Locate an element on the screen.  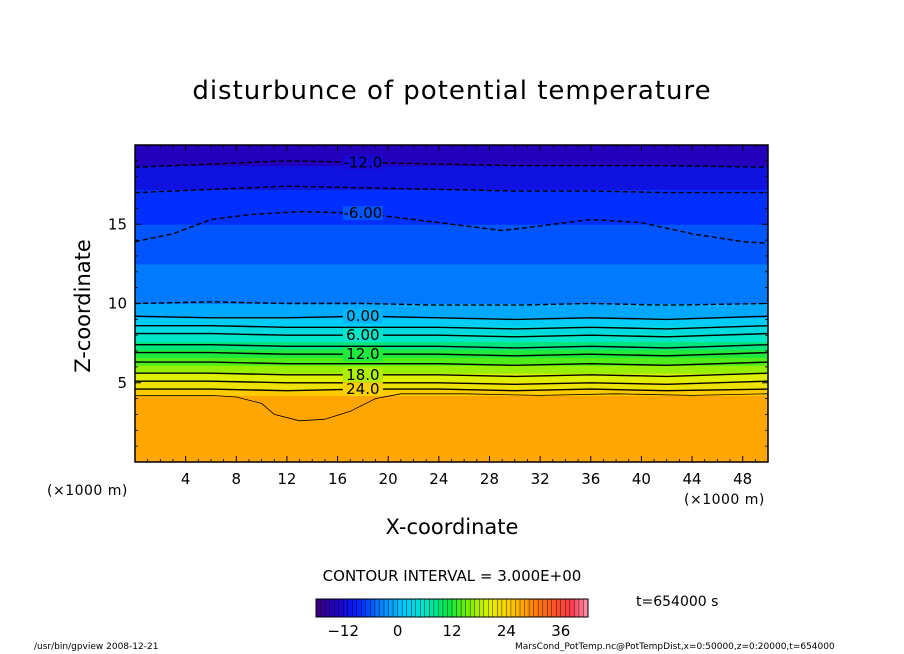
y-tick-label: 15 is located at coordinates (117, 224).